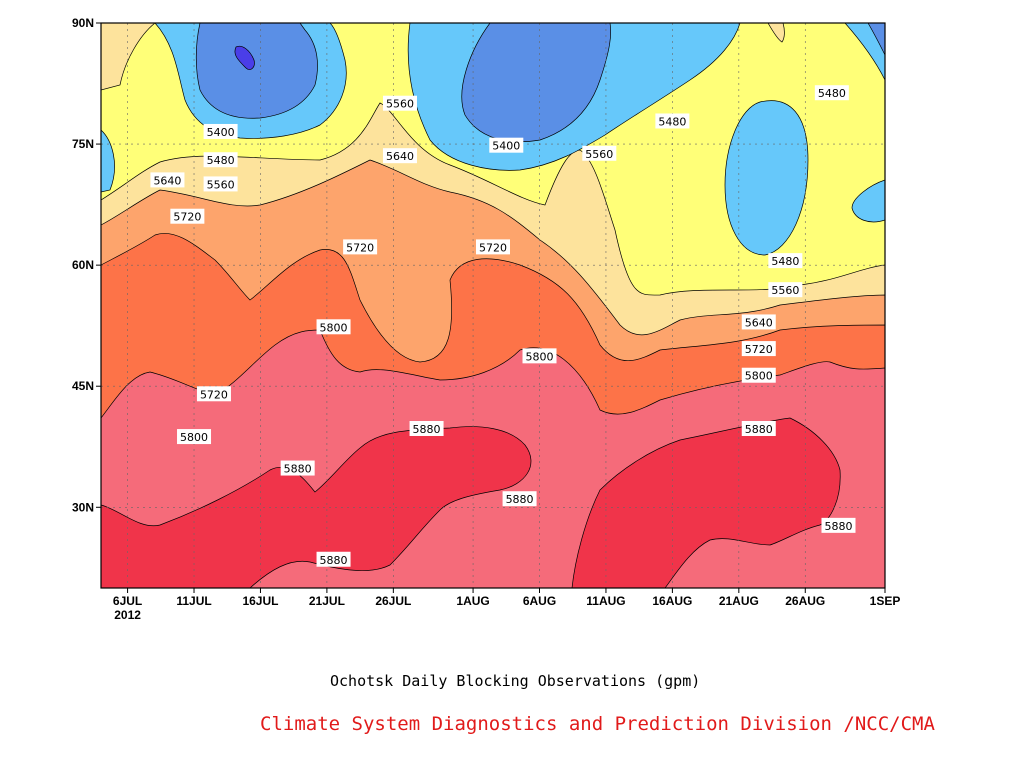  Describe the element at coordinates (83, 507) in the screenshot. I see `y-tick-label: 30N` at that location.